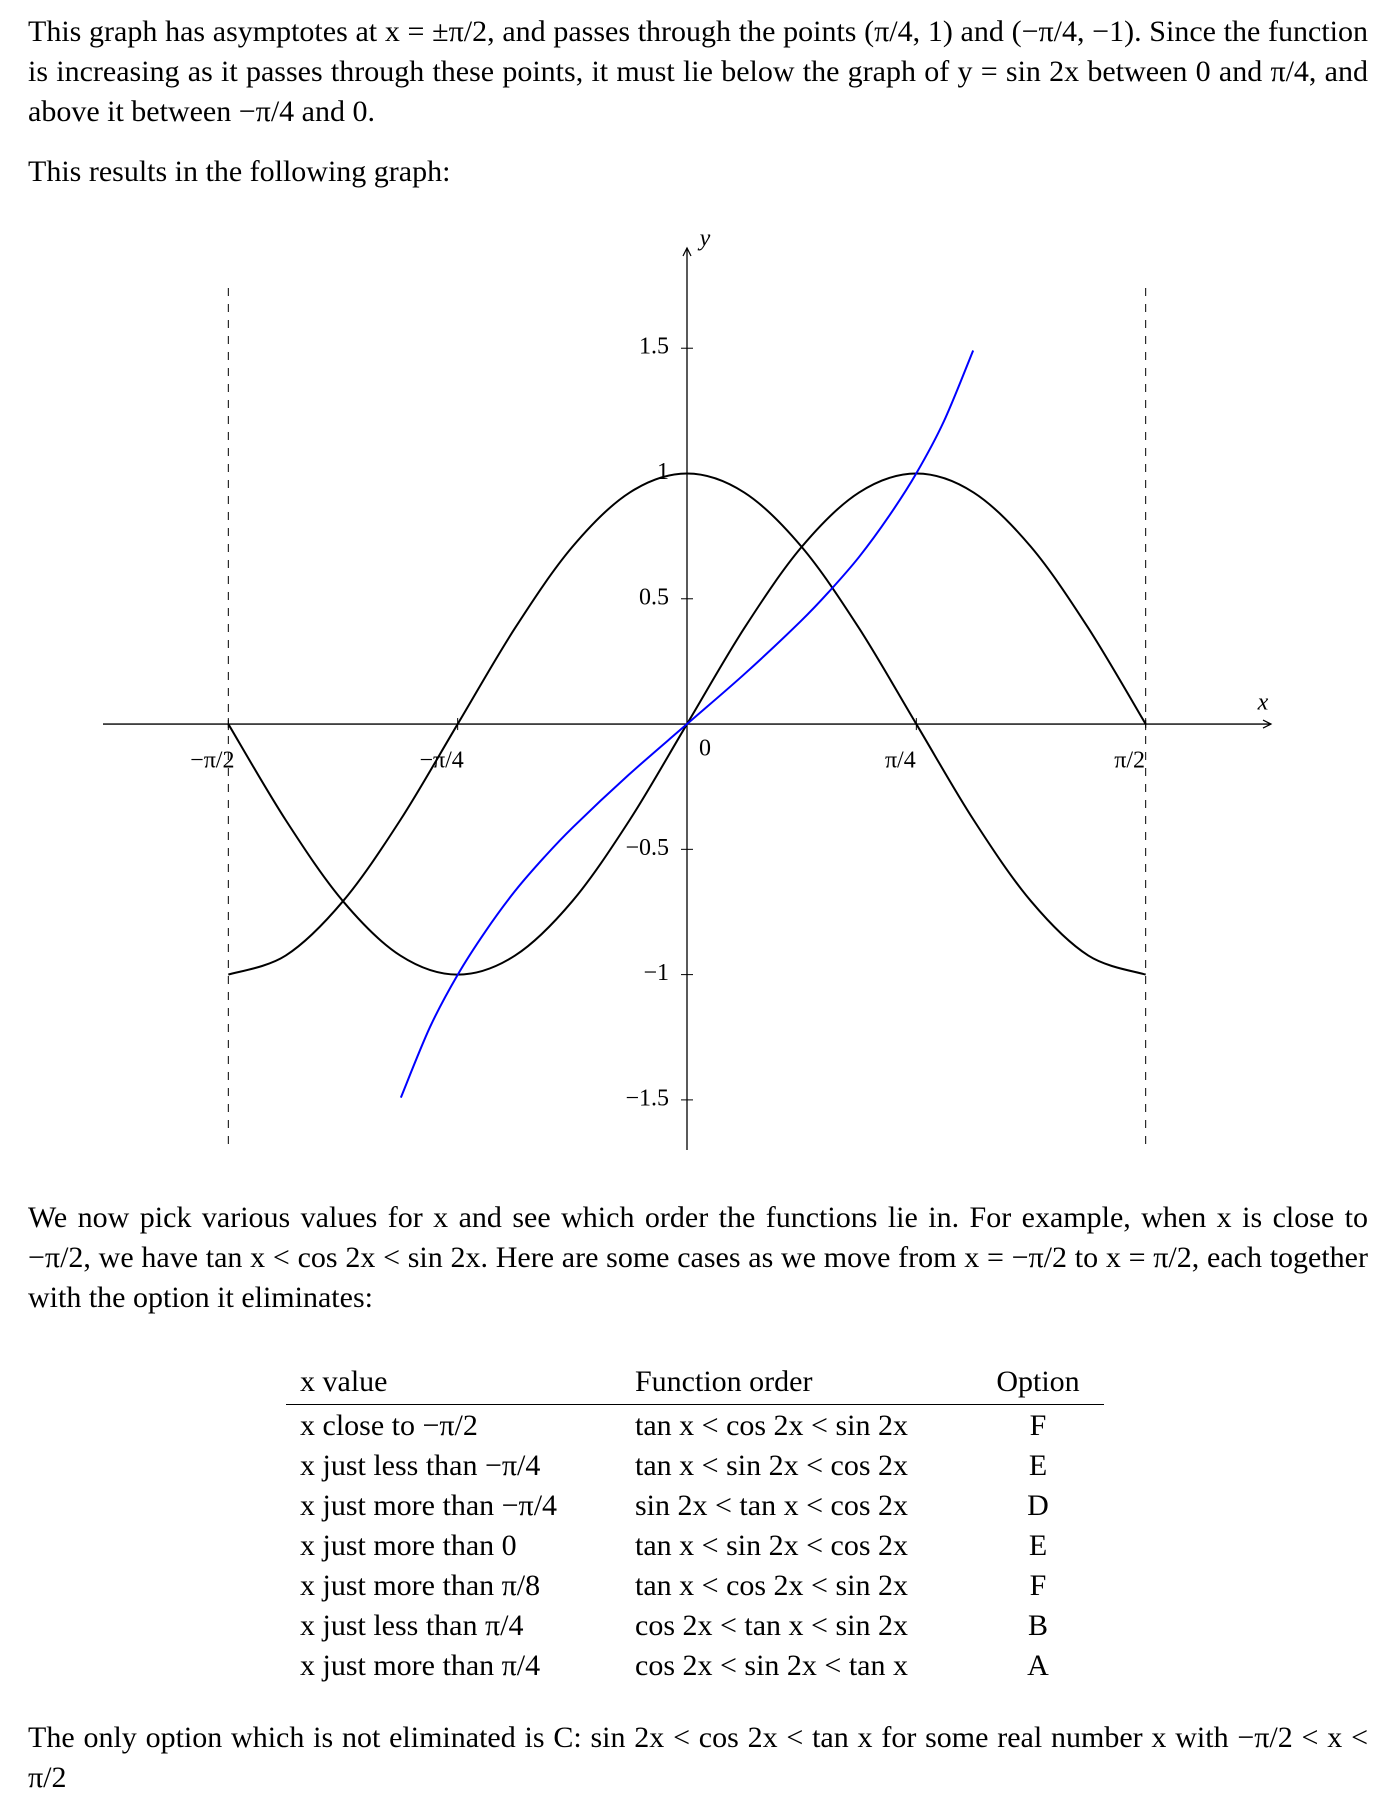  I want to click on y-tick-label: 1.5, so click(654, 347).